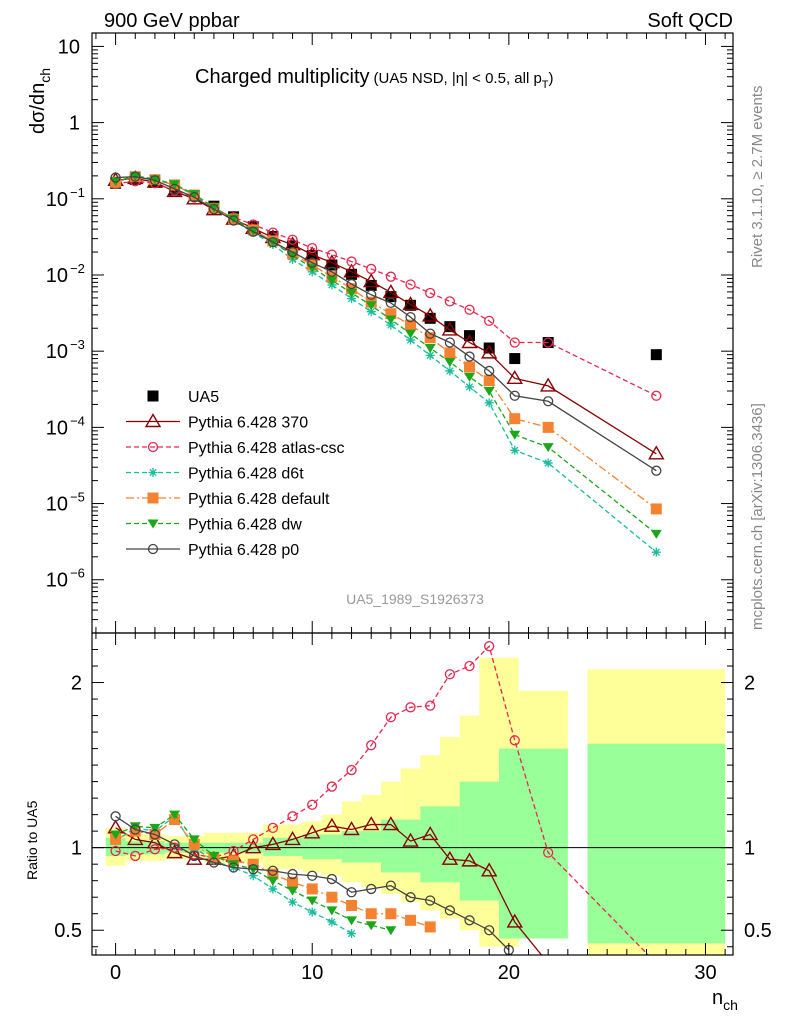 The width and height of the screenshot is (786, 1024). What do you see at coordinates (40, 101) in the screenshot?
I see `main-ylabel: dσ/dnch` at bounding box center [40, 101].